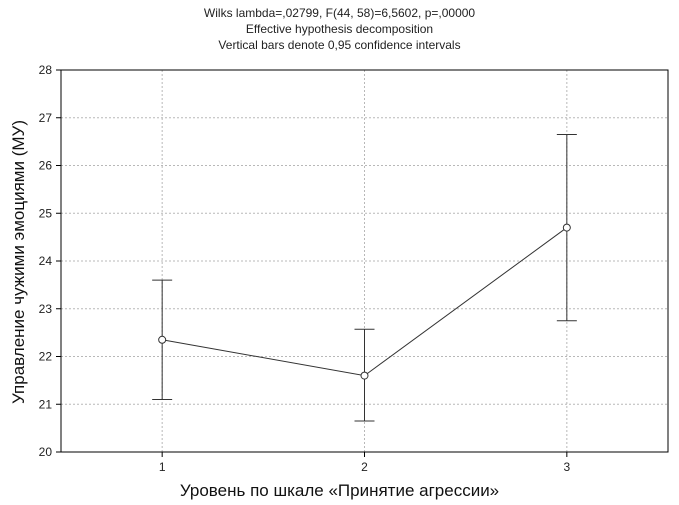  Describe the element at coordinates (566, 467) in the screenshot. I see `x-tick-label: 3` at that location.